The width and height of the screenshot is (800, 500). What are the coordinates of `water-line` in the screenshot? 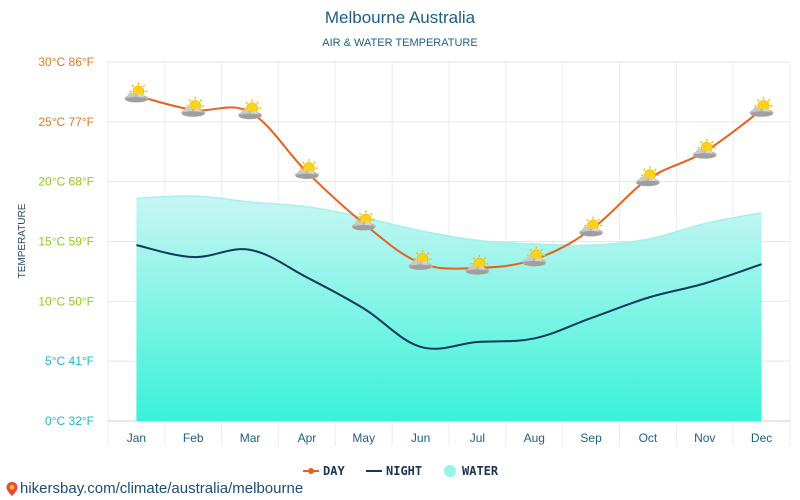 It's located at (449, 221).